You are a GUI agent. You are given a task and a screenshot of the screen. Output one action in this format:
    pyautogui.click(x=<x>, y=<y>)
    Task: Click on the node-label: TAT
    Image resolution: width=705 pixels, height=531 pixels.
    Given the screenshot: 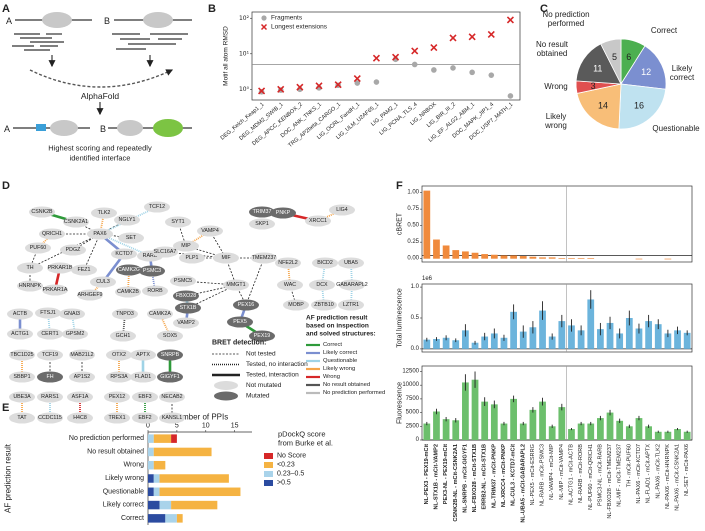 What is the action you would take?
    pyautogui.click(x=22, y=418)
    